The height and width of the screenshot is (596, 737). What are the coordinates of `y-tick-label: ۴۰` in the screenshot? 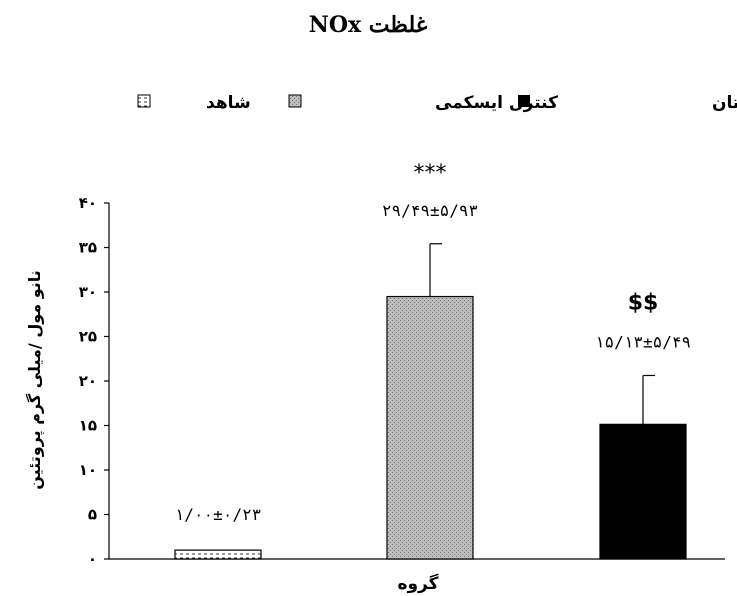 It's located at (88, 203).